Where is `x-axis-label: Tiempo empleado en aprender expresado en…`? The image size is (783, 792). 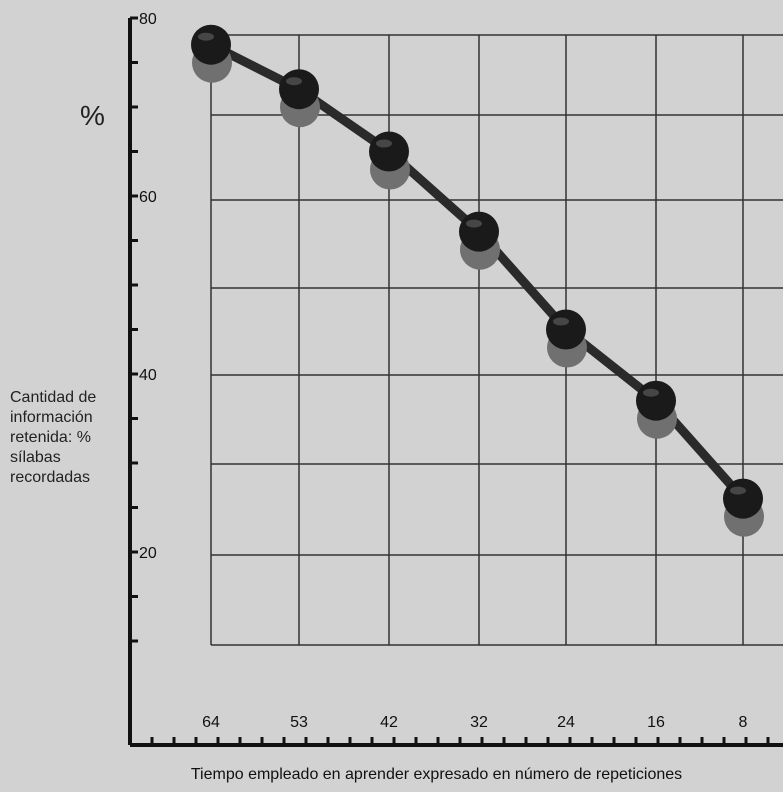
x-axis-label: Tiempo empleado en aprender expresado en… is located at coordinates (436, 774).